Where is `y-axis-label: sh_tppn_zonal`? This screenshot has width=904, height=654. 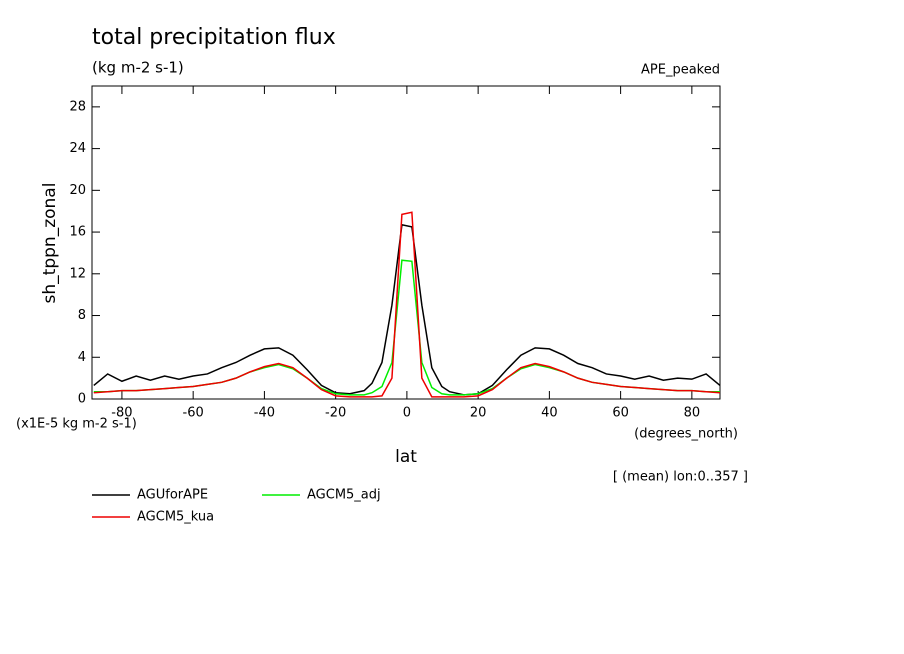
y-axis-label: sh_tppn_zonal is located at coordinates (50, 243).